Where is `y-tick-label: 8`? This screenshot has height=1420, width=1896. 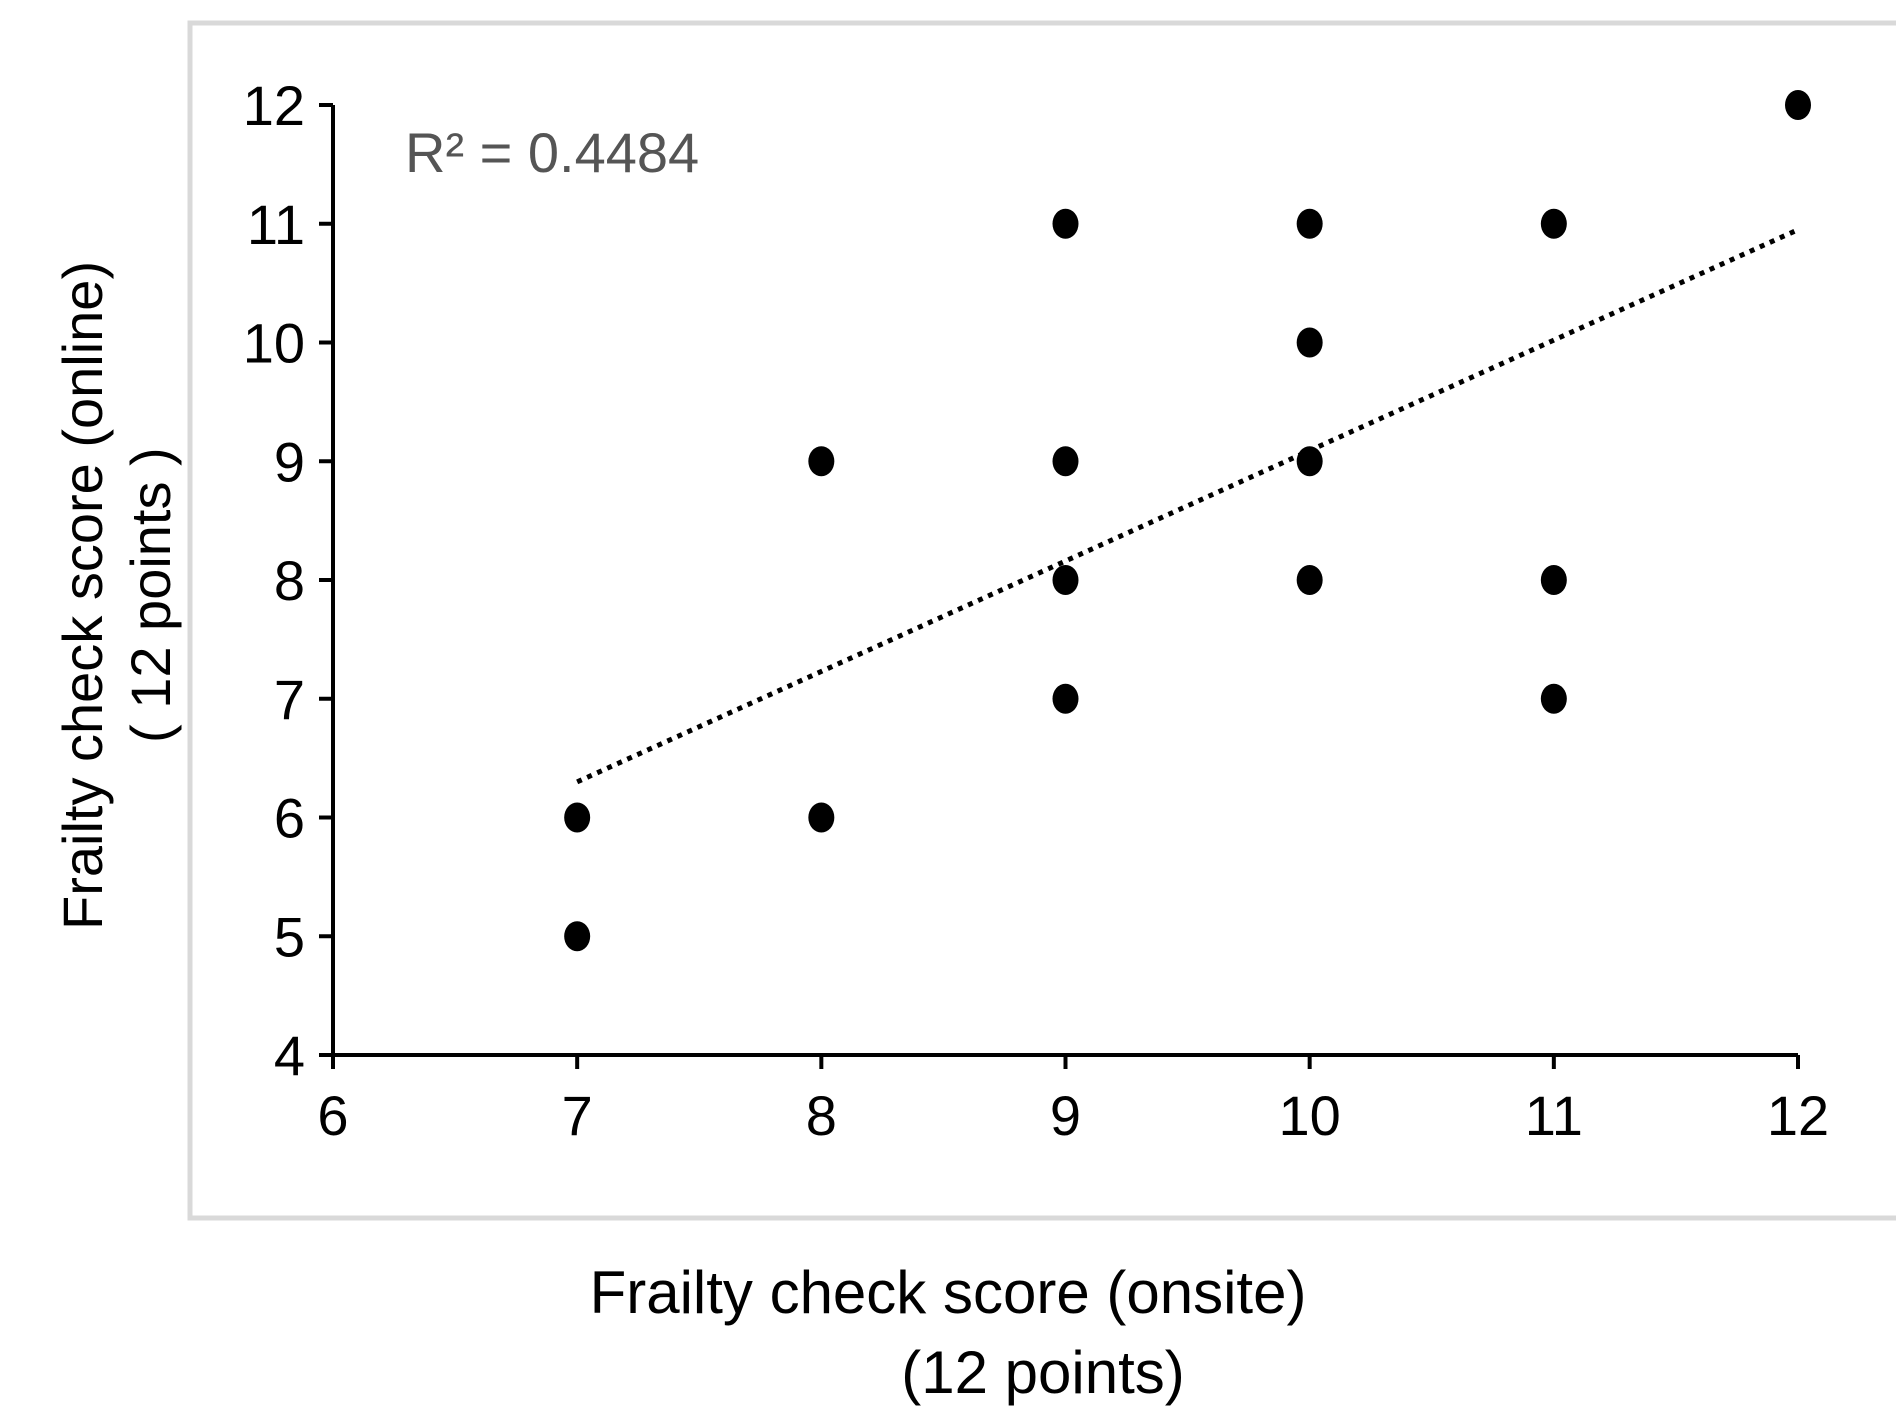 y-tick-label: 8 is located at coordinates (289, 580).